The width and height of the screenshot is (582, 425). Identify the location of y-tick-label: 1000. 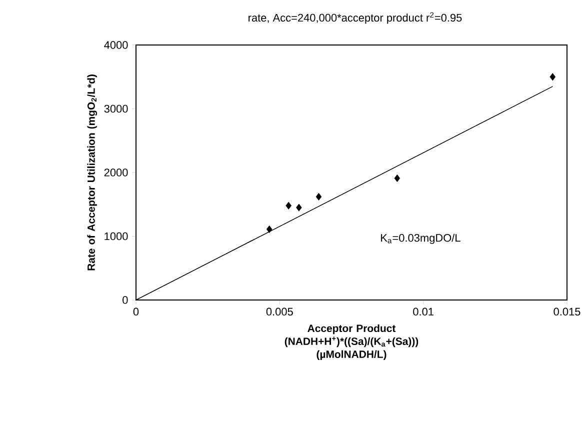
(116, 236).